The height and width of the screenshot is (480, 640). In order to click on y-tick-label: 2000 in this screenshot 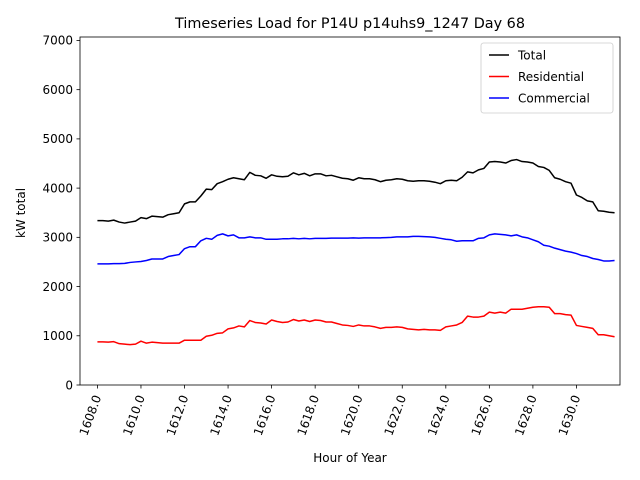, I will do `click(57, 287)`.